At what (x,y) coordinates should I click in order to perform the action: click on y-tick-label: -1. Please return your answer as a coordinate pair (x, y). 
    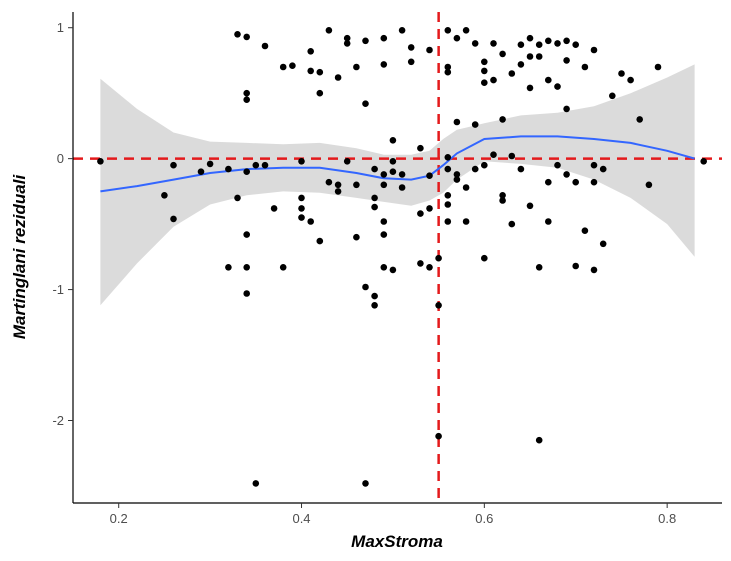
    Looking at the image, I should click on (58, 289).